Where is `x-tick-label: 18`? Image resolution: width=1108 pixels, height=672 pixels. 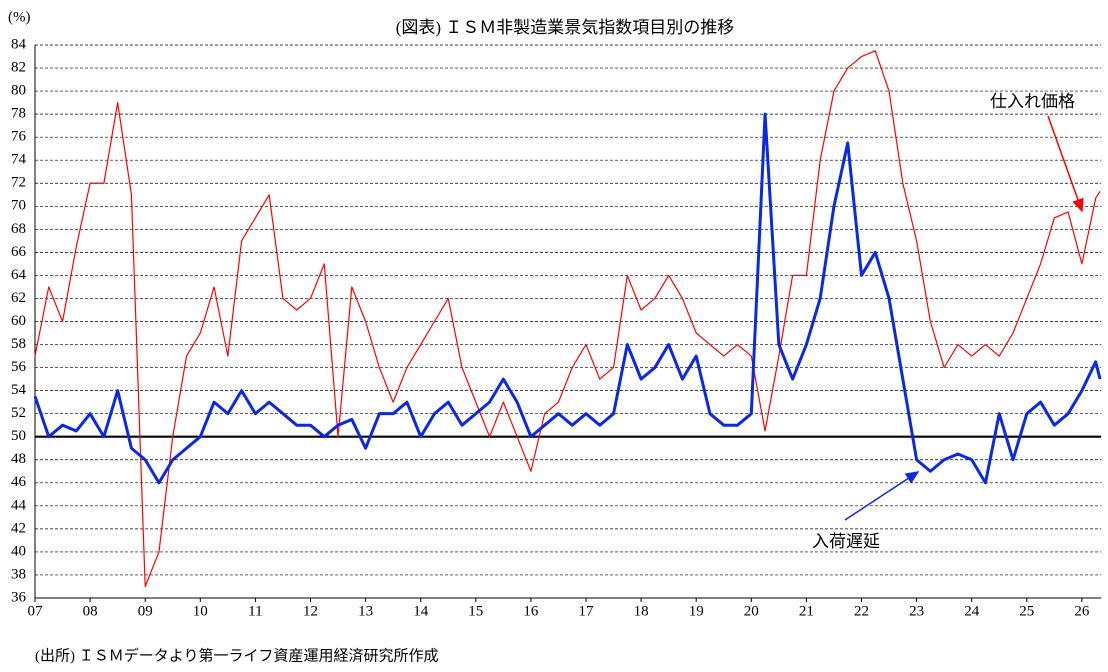
x-tick-label: 18 is located at coordinates (641, 611).